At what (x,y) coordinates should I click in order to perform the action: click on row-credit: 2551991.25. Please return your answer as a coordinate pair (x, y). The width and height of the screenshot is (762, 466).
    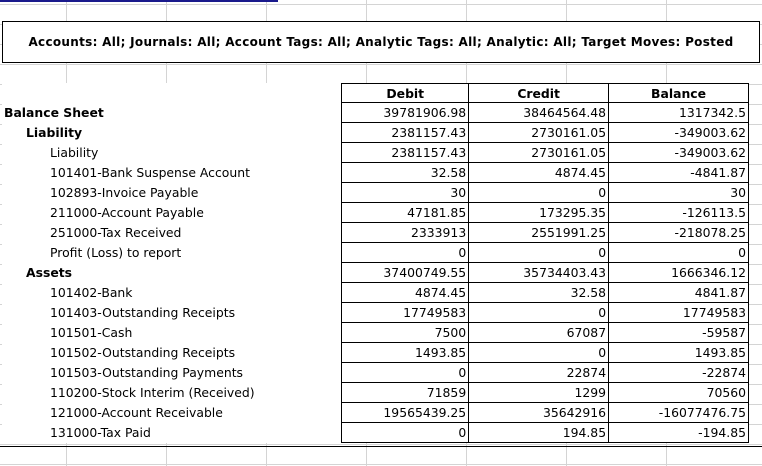
    Looking at the image, I should click on (539, 232).